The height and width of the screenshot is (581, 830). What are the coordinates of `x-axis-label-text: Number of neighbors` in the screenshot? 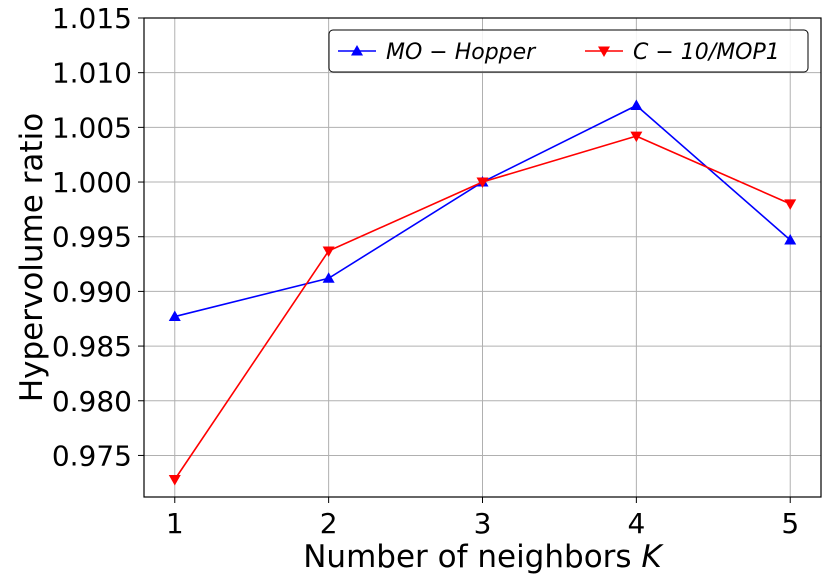 It's located at (467, 557).